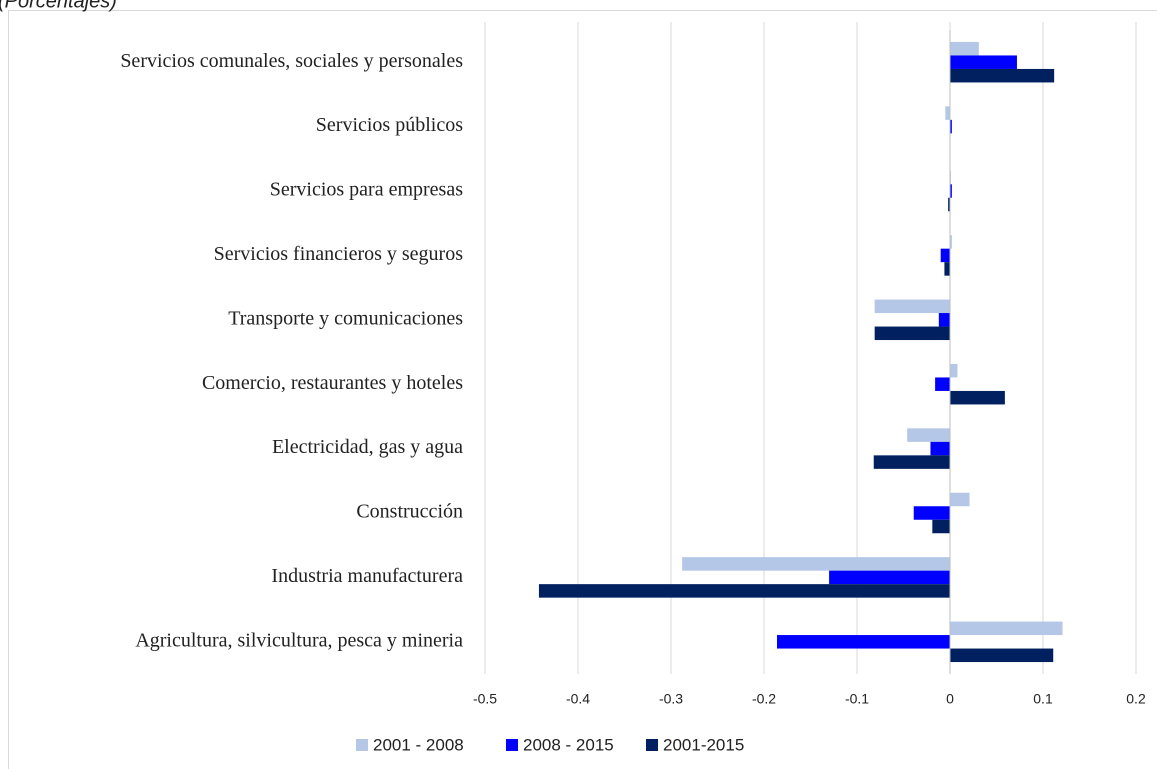 This screenshot has height=769, width=1157. What do you see at coordinates (345, 318) in the screenshot?
I see `y-tick-label: Transporte y comunicaciones` at bounding box center [345, 318].